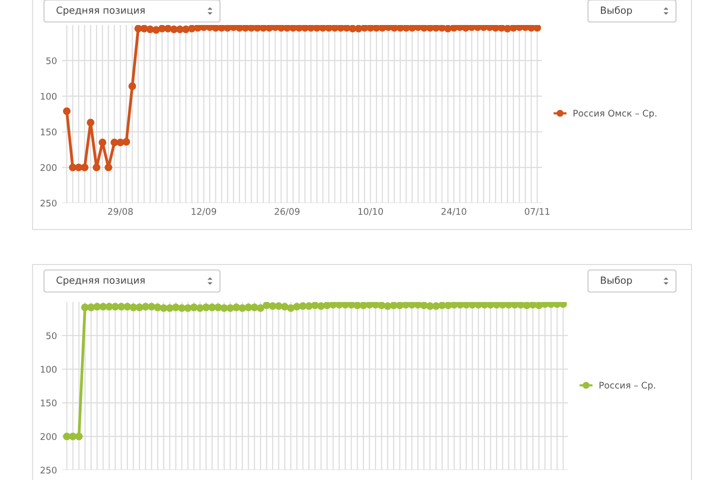 This screenshot has width=720, height=480. Describe the element at coordinates (628, 386) in the screenshot. I see `legend-label: Россия – Ср.` at that location.